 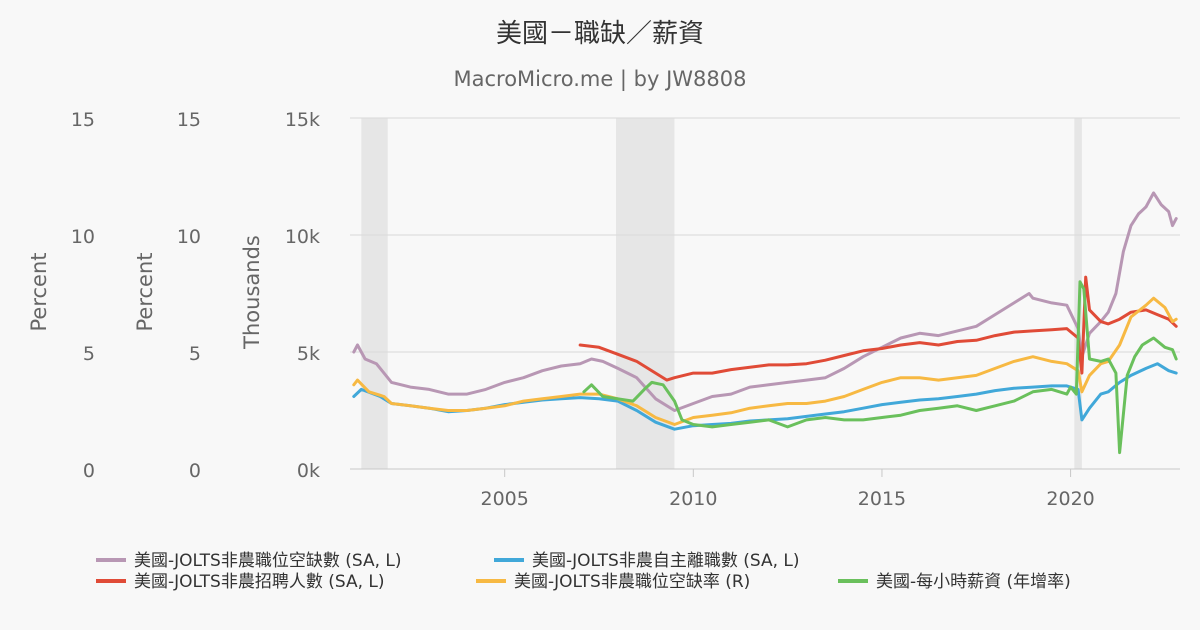 What do you see at coordinates (599, 79) in the screenshot?
I see `chart-subtitle: MacroMicro.me | by JW8808` at bounding box center [599, 79].